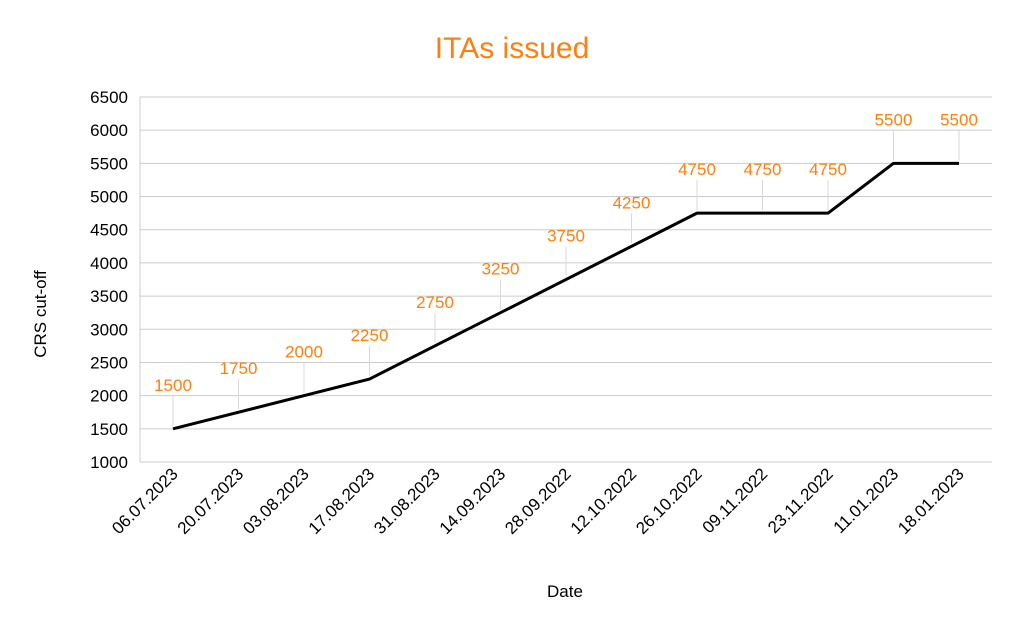  I want to click on x-tick-label-5: 14.09.2023, so click(473, 501).